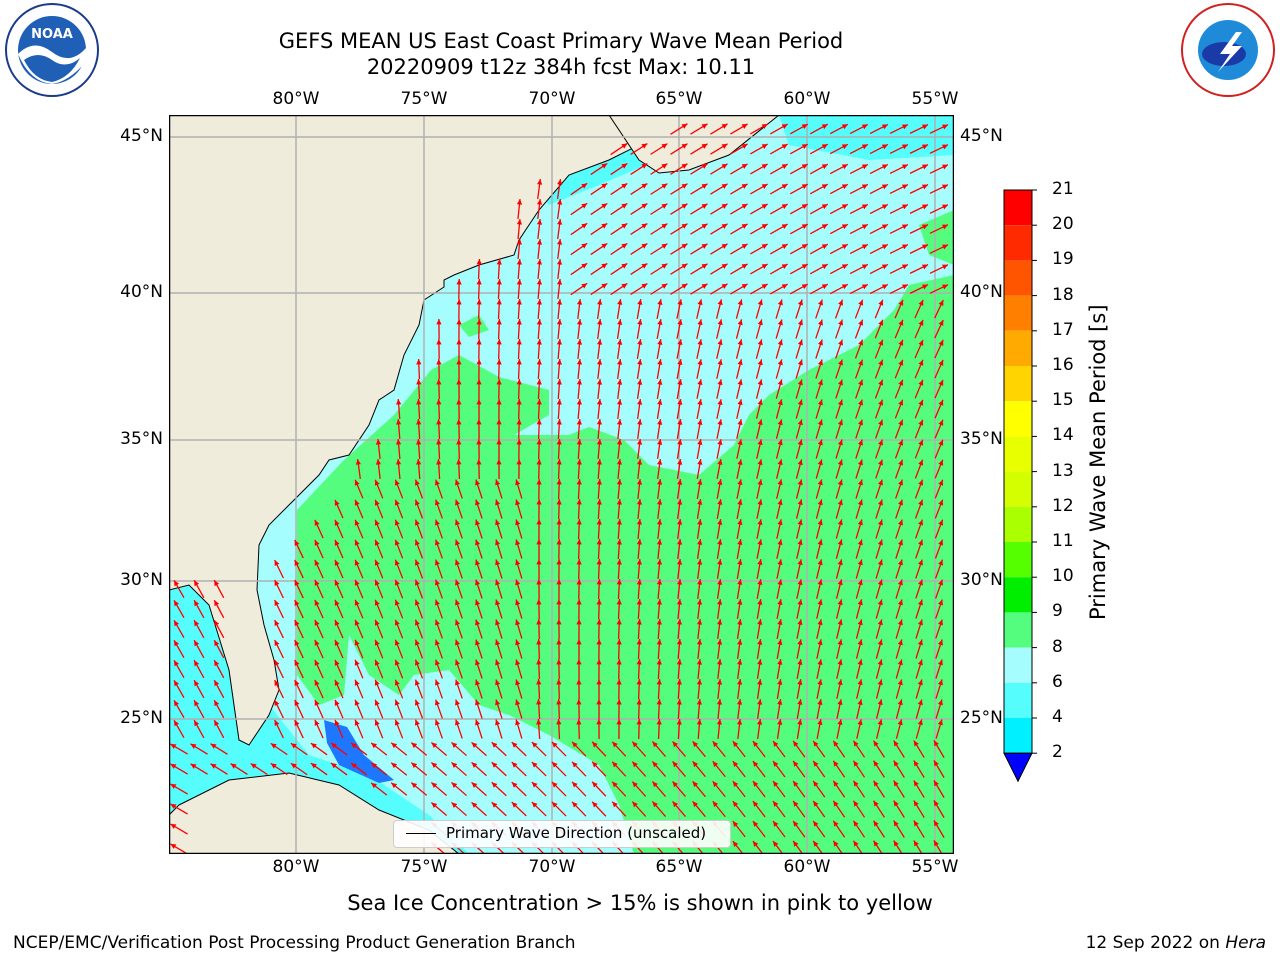 The width and height of the screenshot is (1280, 960). I want to click on map-legend: Primary Wave Direction (unscaled), so click(562, 834).